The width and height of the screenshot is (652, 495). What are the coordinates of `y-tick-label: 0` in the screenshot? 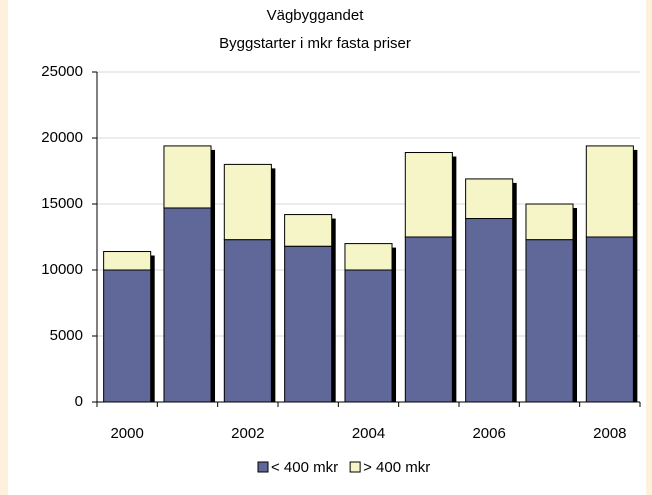 It's located at (79, 401).